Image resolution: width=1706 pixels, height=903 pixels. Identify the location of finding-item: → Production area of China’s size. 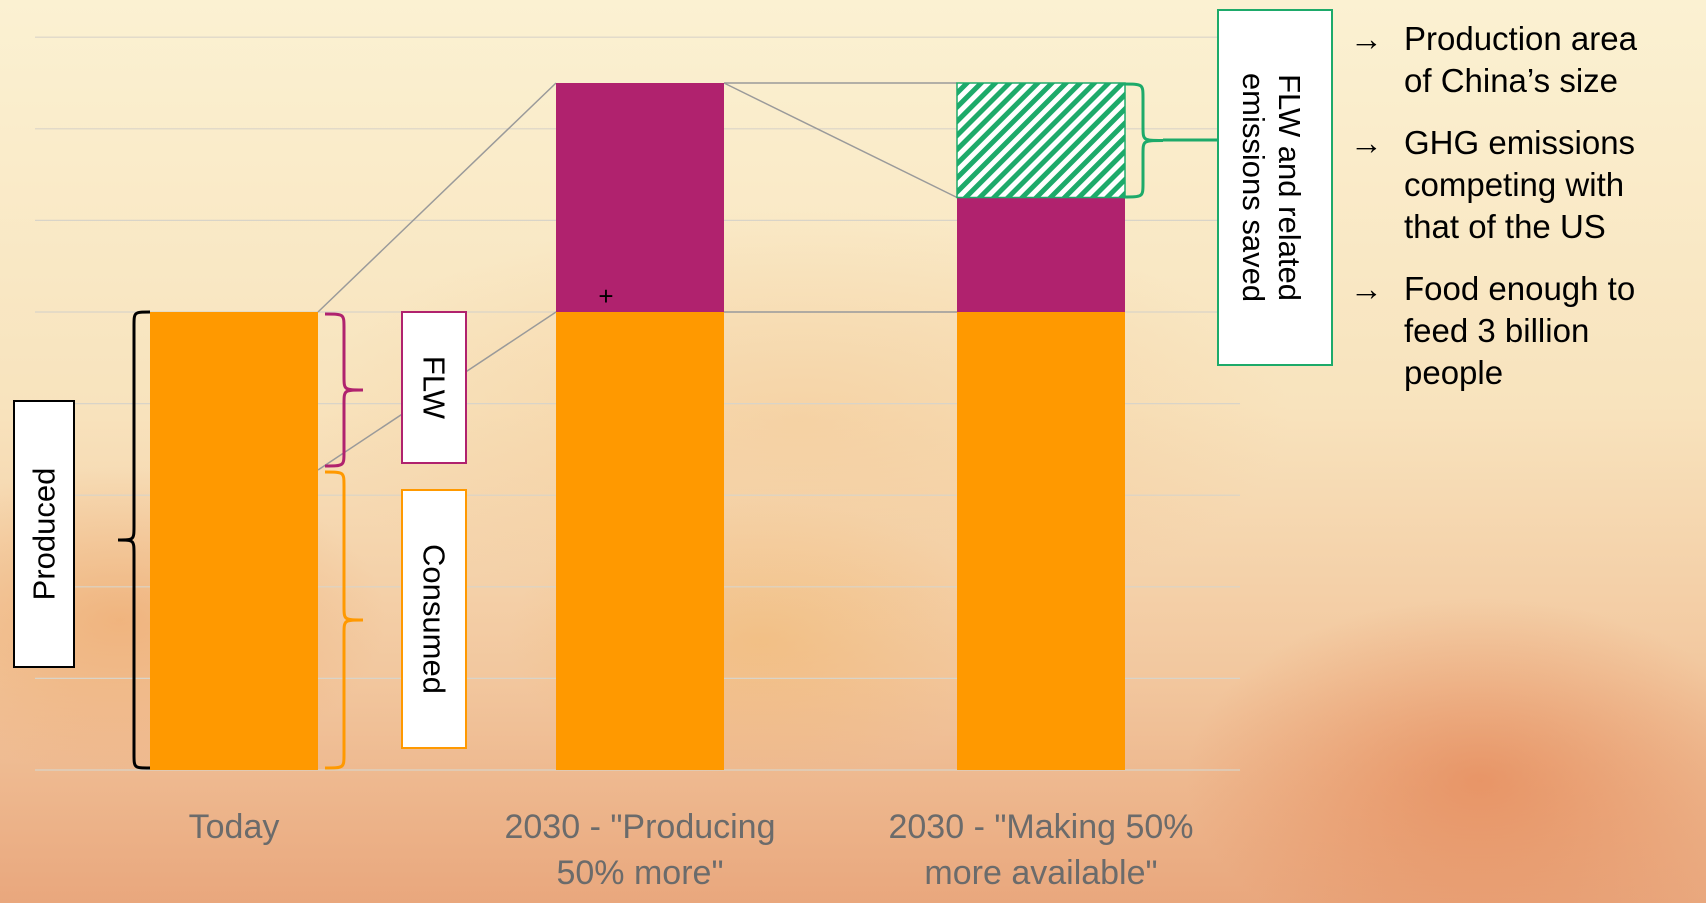
(1525, 60).